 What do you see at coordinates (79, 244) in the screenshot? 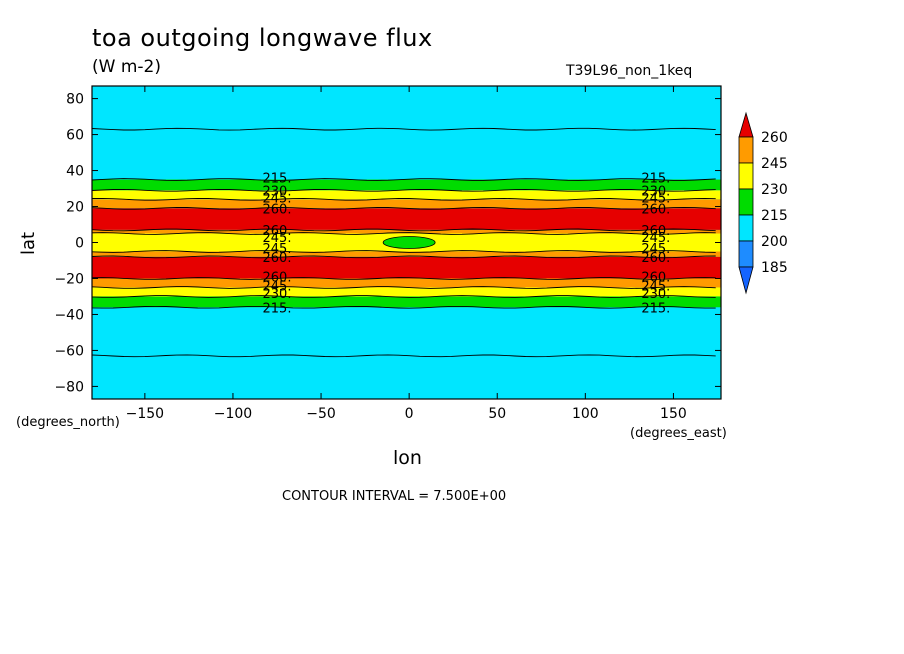
I see `y-tick-label: 0` at bounding box center [79, 244].